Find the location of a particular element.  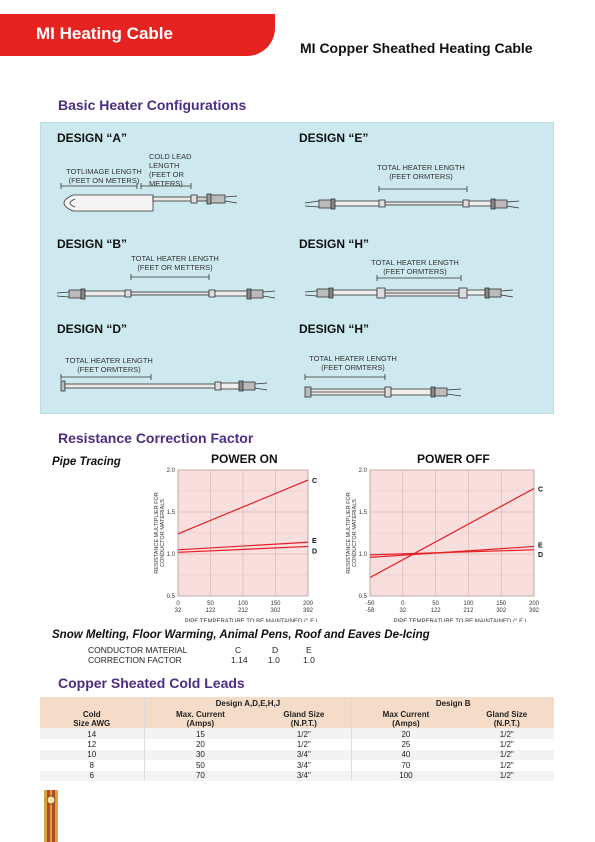

header-banner is located at coordinates (137, 35).